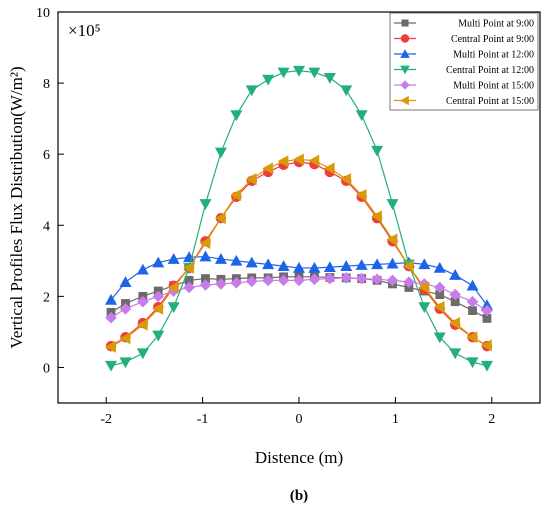  I want to click on legend-entry: Central Point at 15:00, so click(464, 101).